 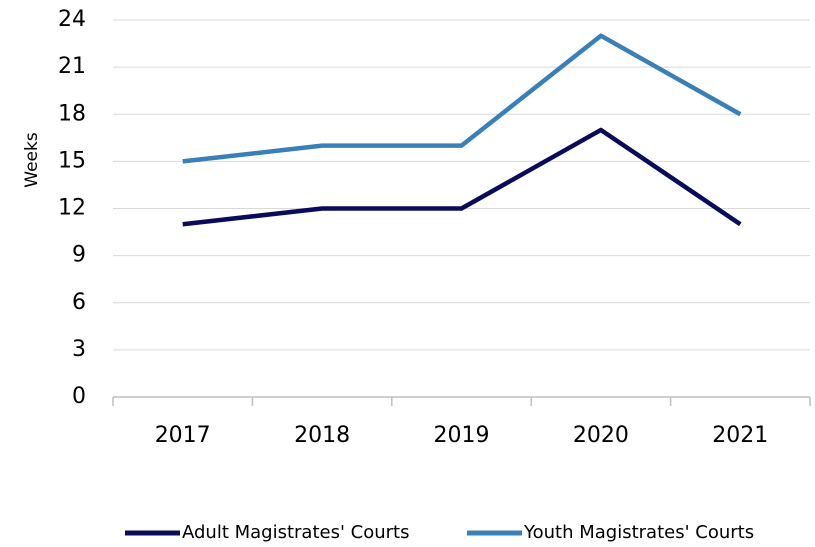 I want to click on y-tick-label: 3, so click(x=79, y=349).